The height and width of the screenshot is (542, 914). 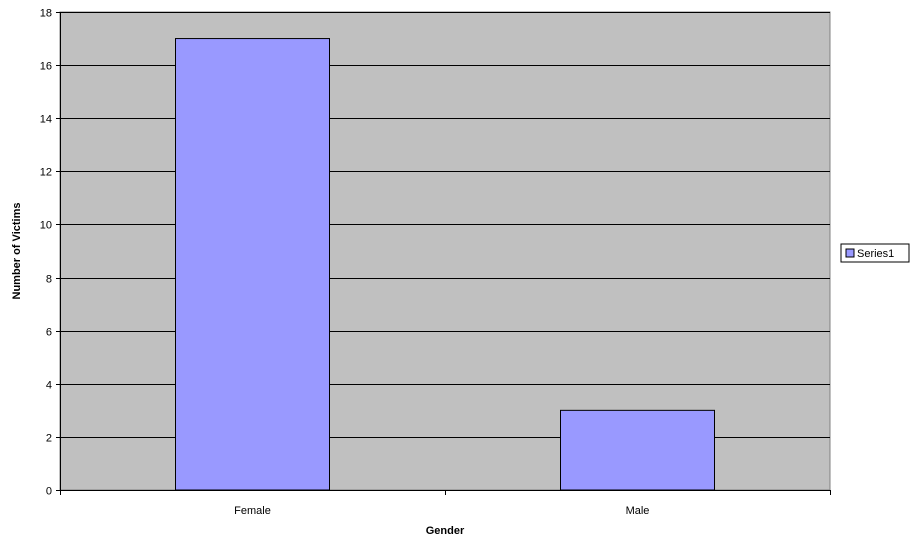 I want to click on y-tick-label: 18, so click(x=46, y=14).